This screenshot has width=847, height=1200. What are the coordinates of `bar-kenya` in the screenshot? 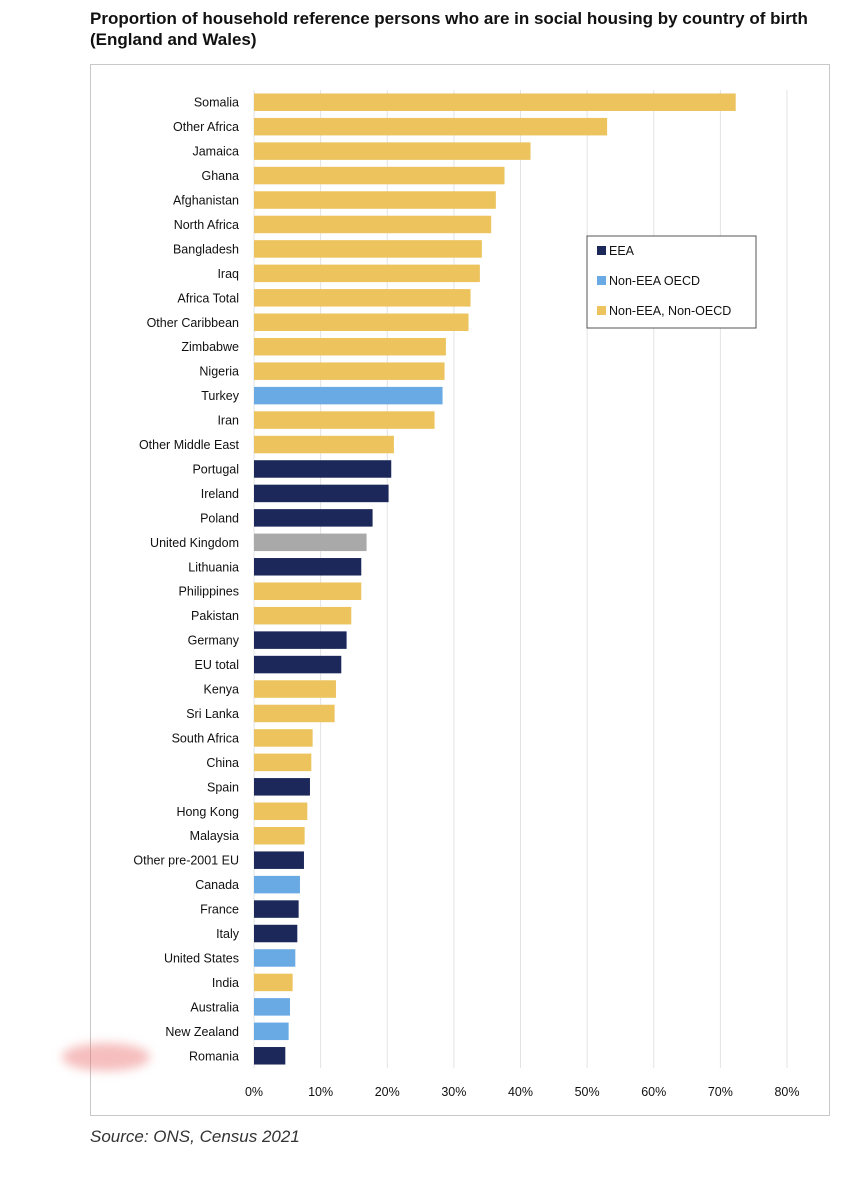 It's located at (295, 689).